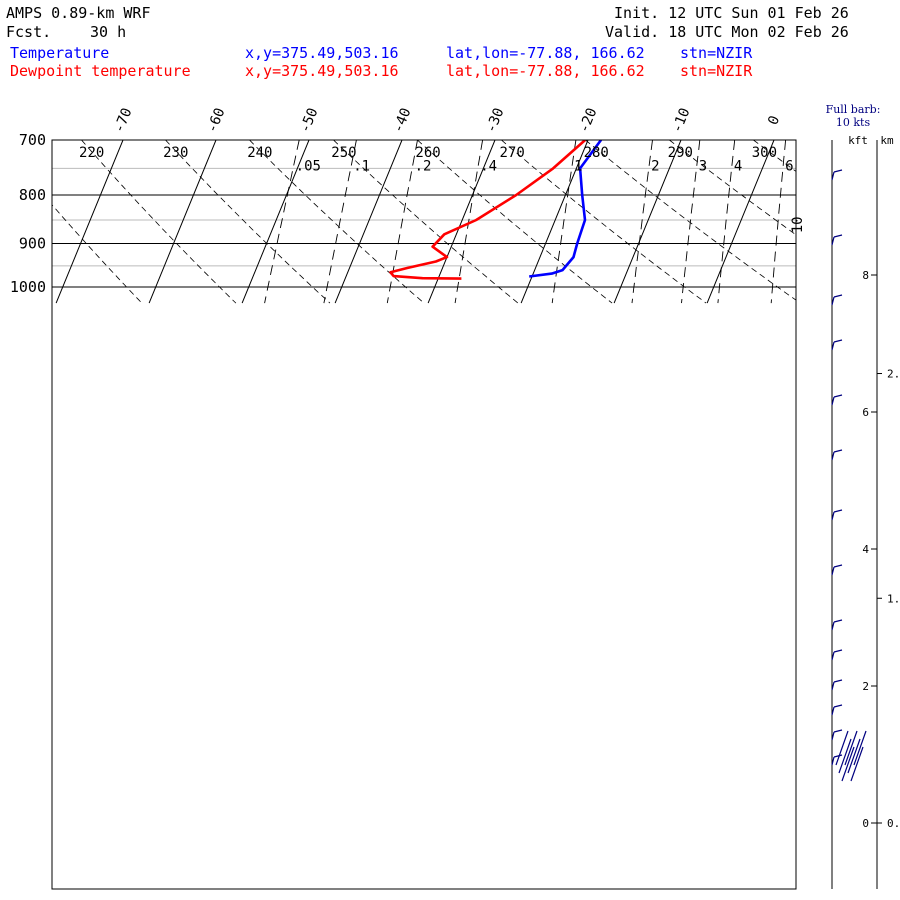  What do you see at coordinates (100, 71) in the screenshot?
I see `legend-dewpoint: Dewpoint temperature` at bounding box center [100, 71].